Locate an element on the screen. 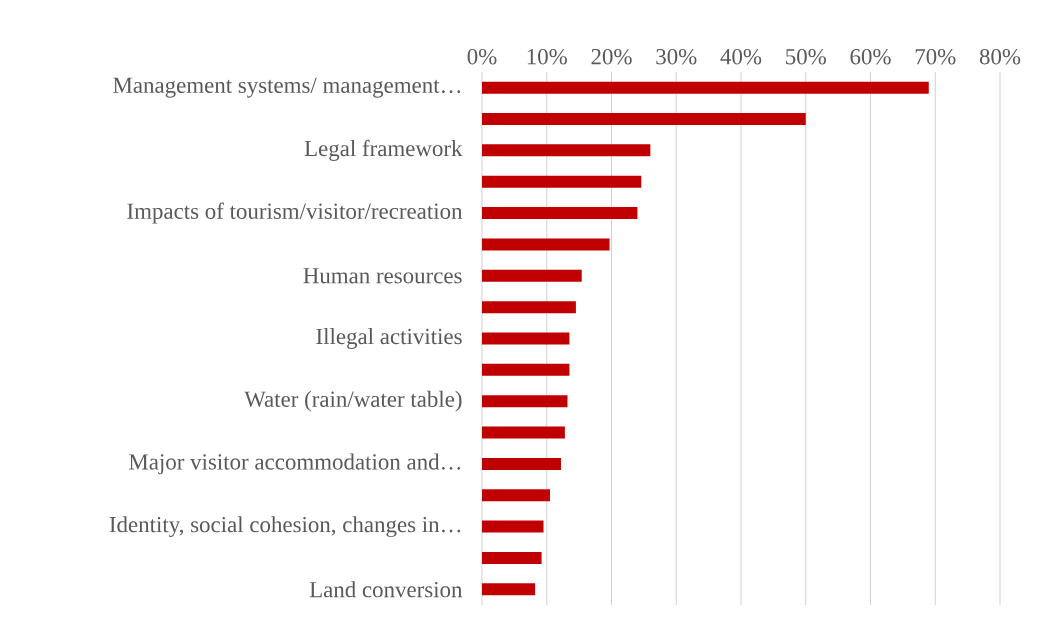 The width and height of the screenshot is (1042, 628). y-tick-label: Impacts of tourism/visitor/recreation is located at coordinates (295, 213).